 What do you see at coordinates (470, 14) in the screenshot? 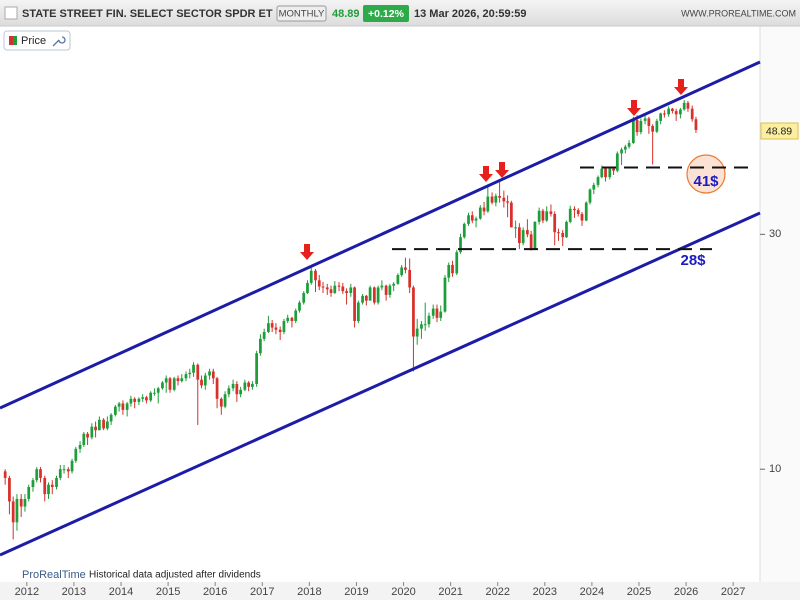
I see `datetime: 13 Mar 2026, 20:59:59` at bounding box center [470, 14].